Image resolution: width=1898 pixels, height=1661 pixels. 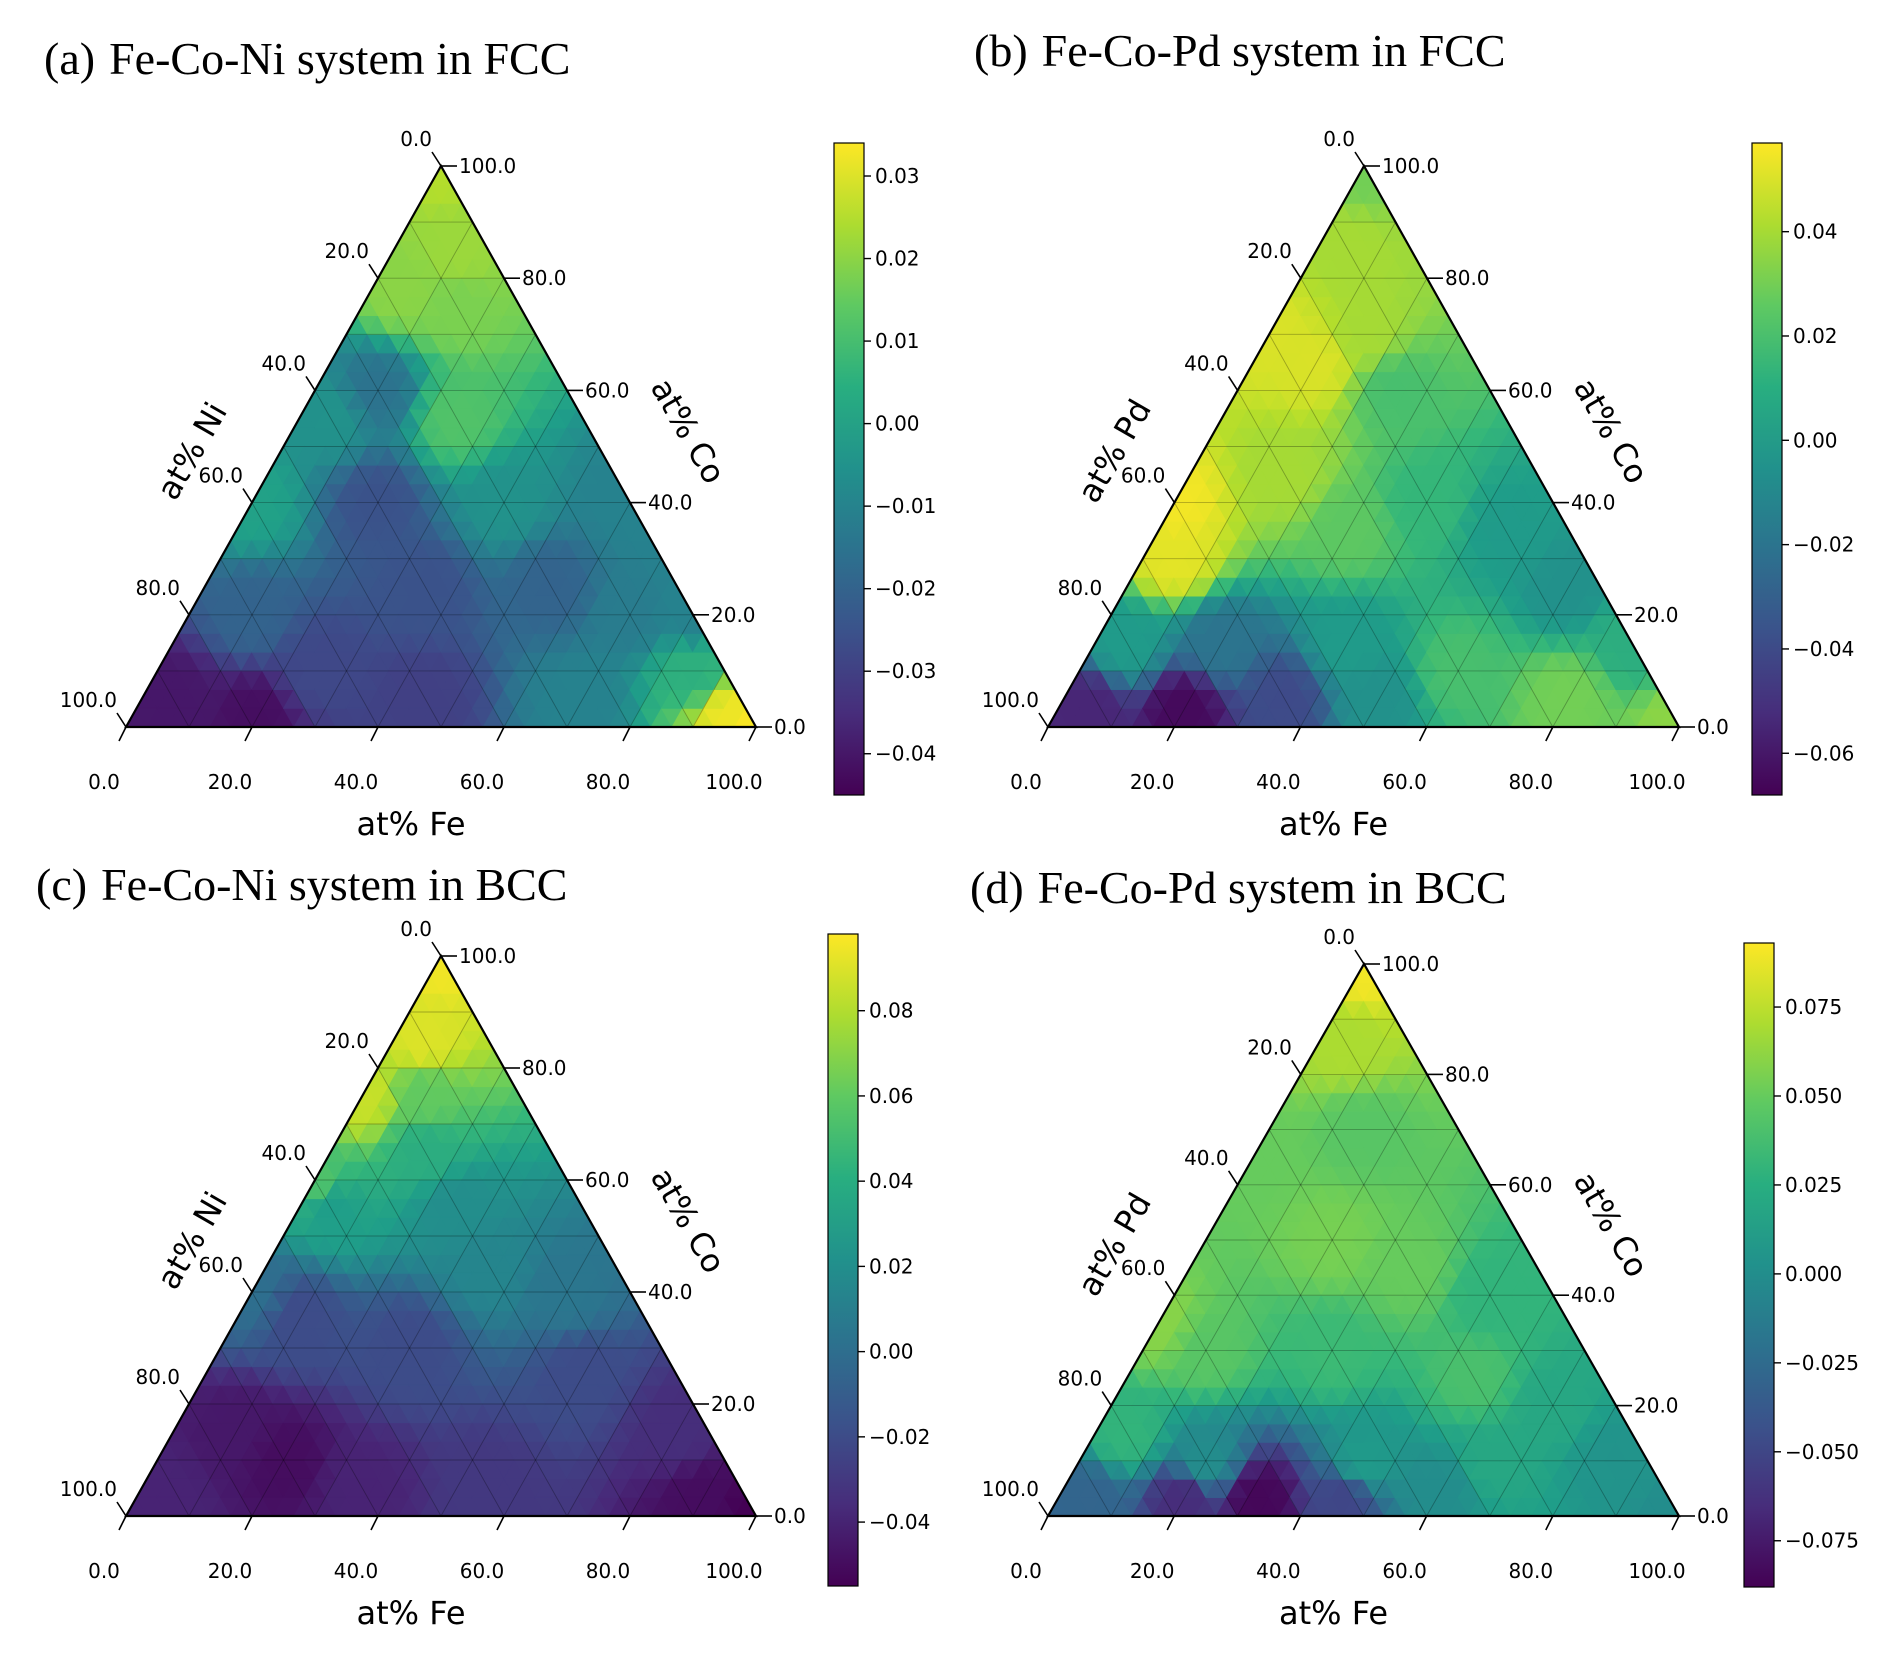 I want to click on colorbar-tick-label: 0.025, so click(x=1813, y=1185).